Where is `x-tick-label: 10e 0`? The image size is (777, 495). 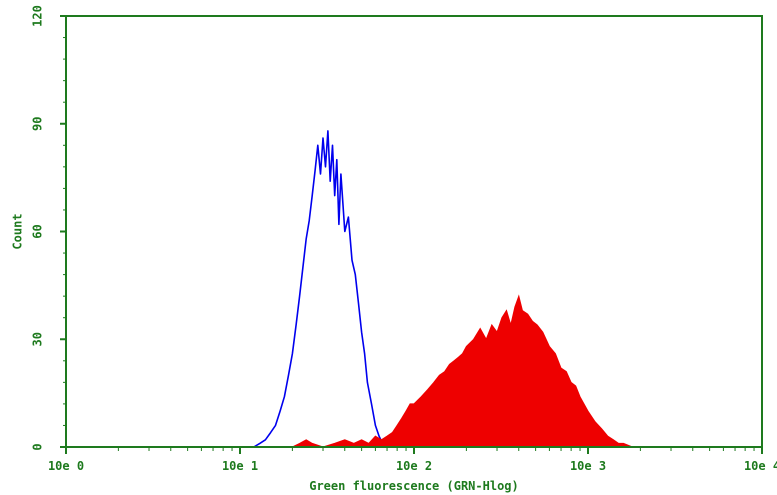 x-tick-label: 10e 0 is located at coordinates (66, 466).